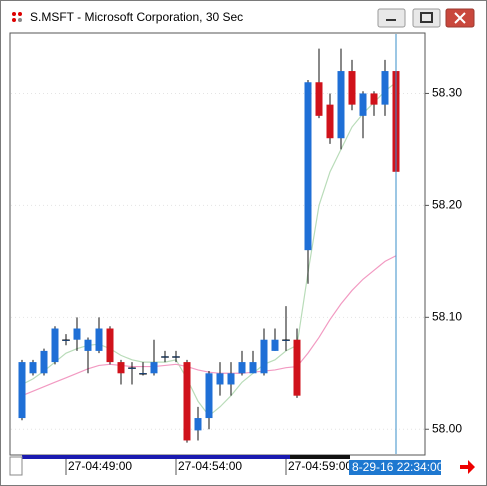 Image resolution: width=487 pixels, height=486 pixels. What do you see at coordinates (136, 17) in the screenshot?
I see `window-title: S.MSFT - Microsoft Corporation, 30 Sec` at bounding box center [136, 17].